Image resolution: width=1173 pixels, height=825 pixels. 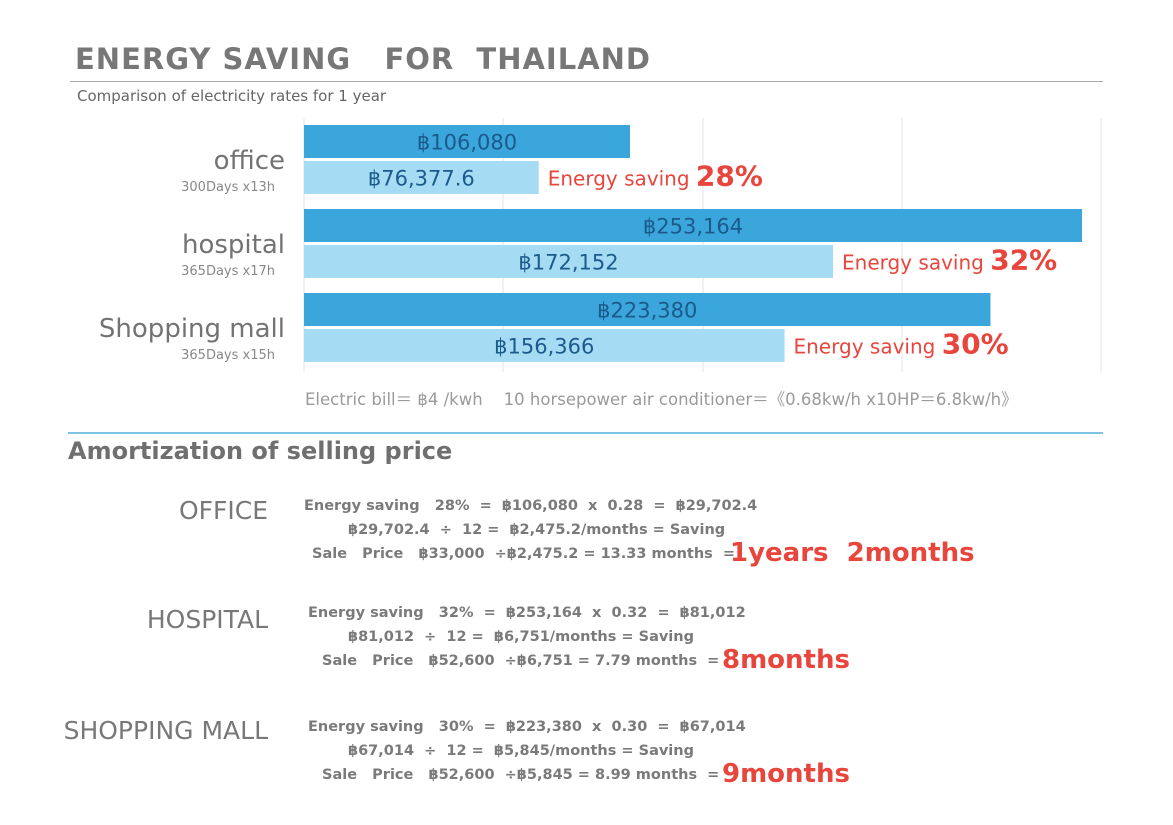 What do you see at coordinates (949, 260) in the screenshot?
I see `energy-saving-label: Energy saving 32%` at bounding box center [949, 260].